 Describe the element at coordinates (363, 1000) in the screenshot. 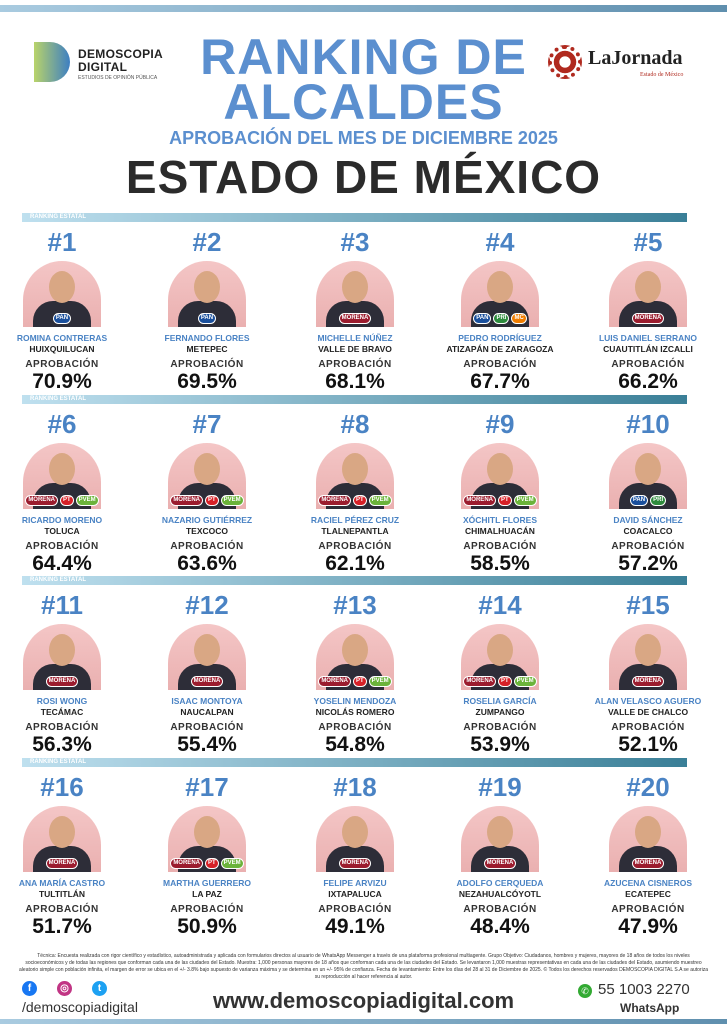

I see `website-link: www.demoscopiadigital.com` at that location.